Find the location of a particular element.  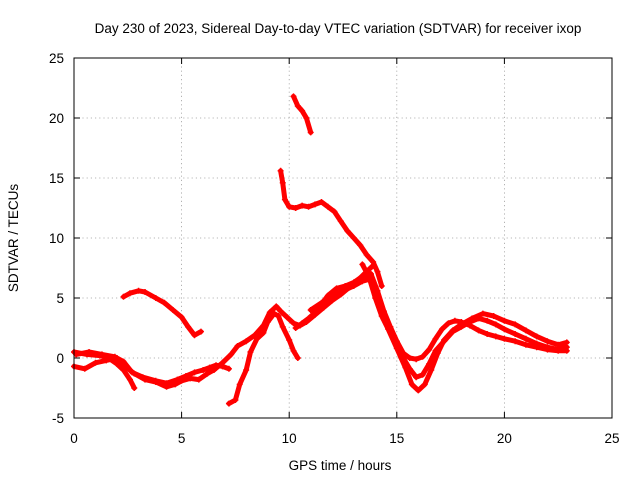

x-tick-label: 25 is located at coordinates (611, 438).